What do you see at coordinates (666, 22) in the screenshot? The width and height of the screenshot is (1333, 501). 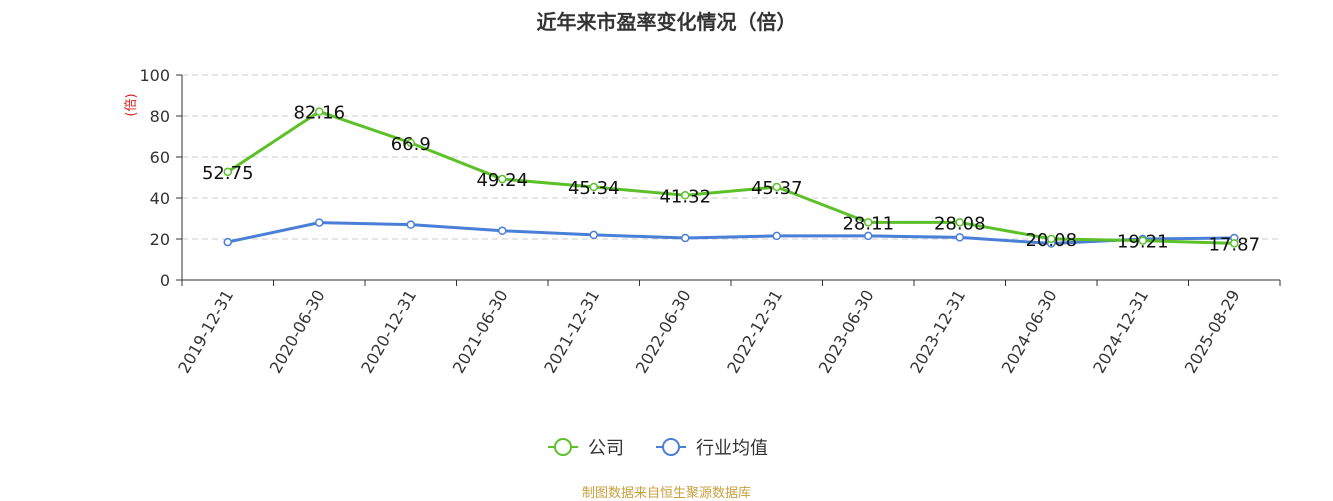 I see `chart-title: 近年来市盈率变化情况（倍）` at bounding box center [666, 22].